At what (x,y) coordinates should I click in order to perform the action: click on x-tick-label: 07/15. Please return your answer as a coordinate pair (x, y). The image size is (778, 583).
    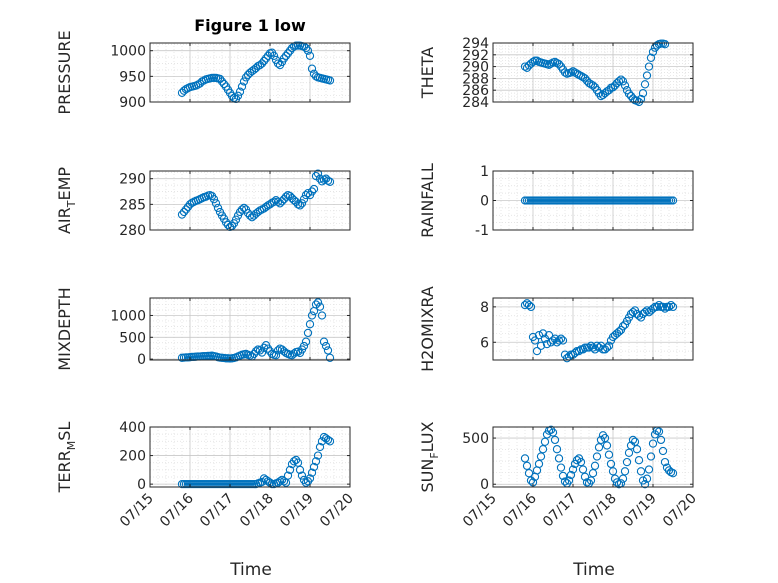
    Looking at the image, I should click on (137, 511).